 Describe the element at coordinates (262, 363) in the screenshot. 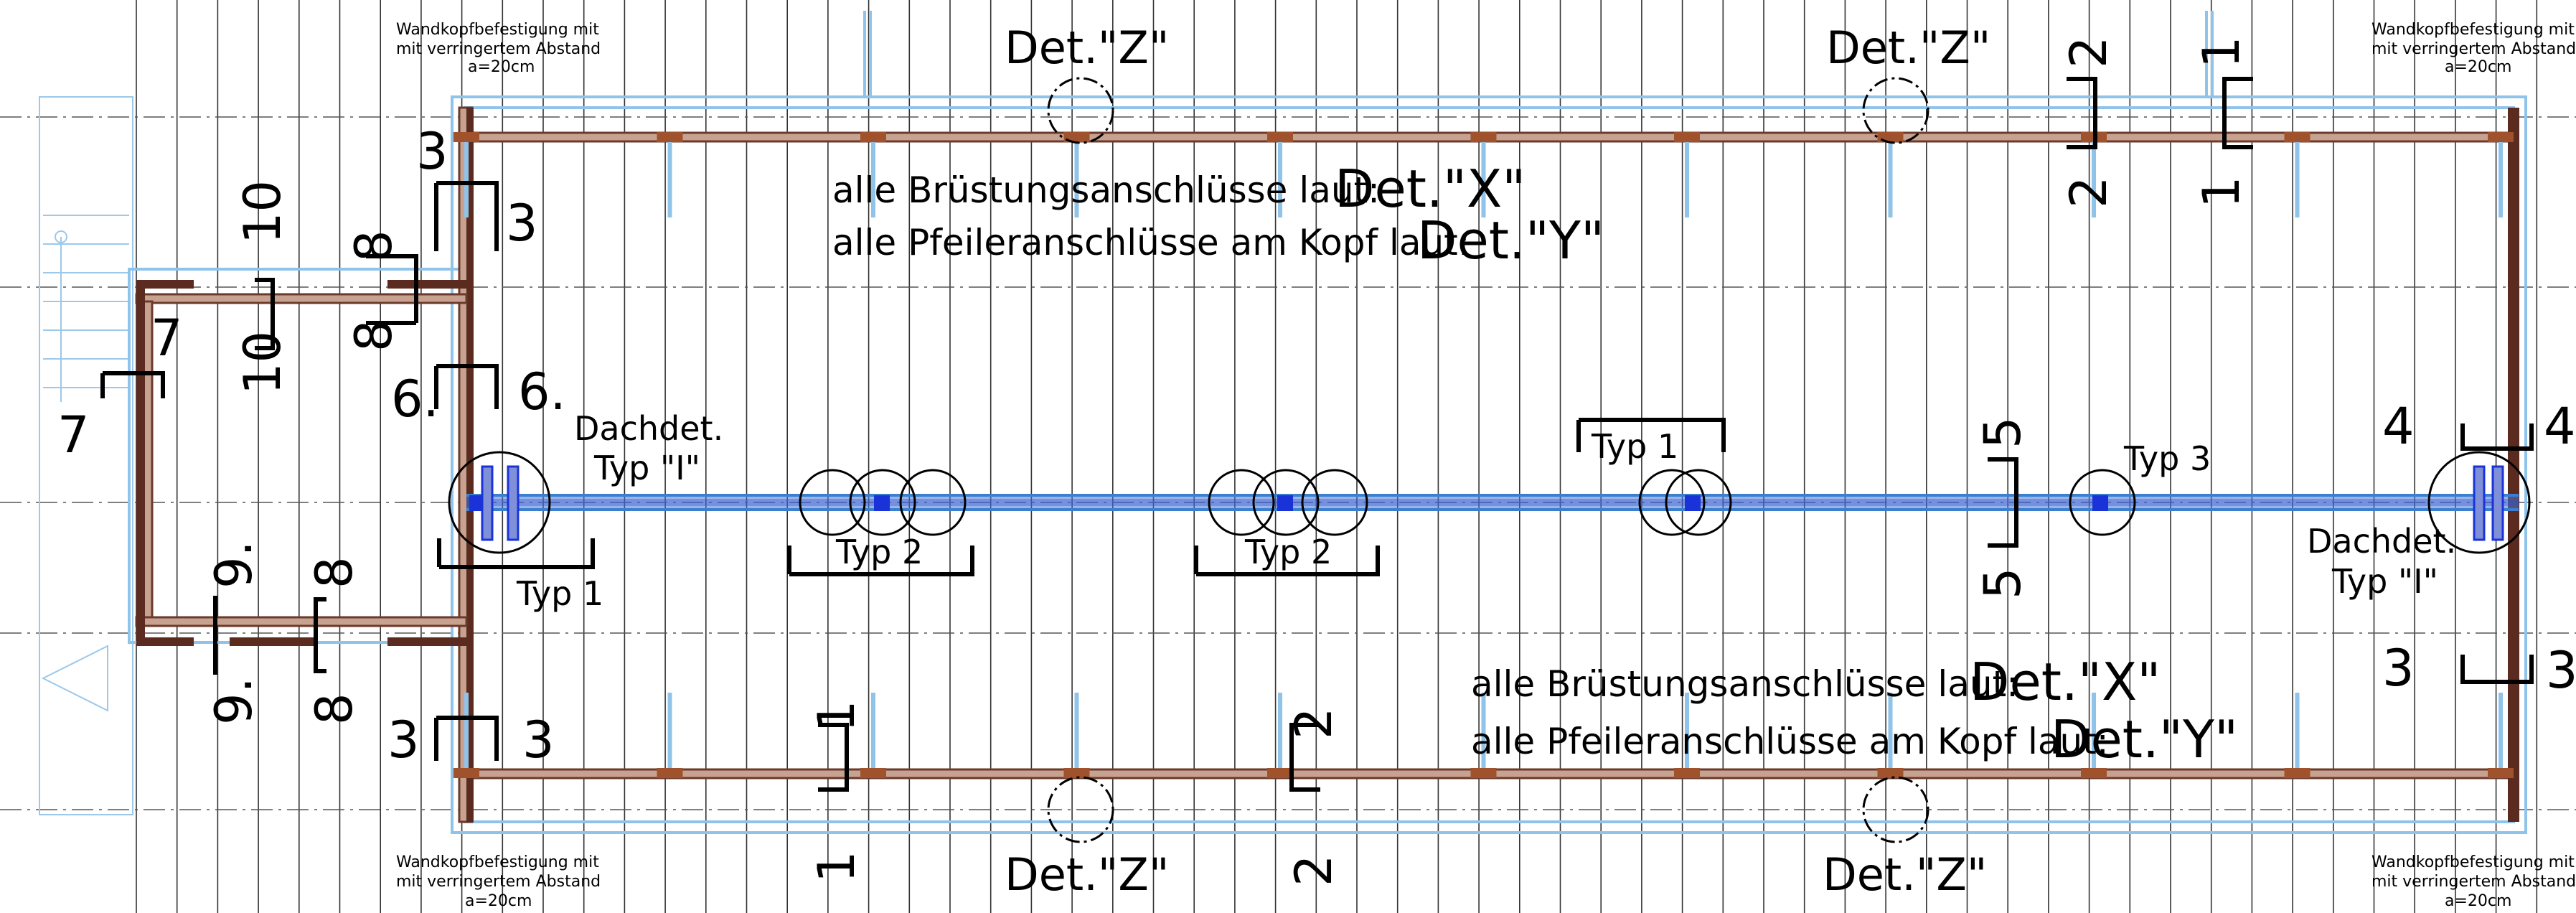

I see `sec-10-b: 10` at that location.